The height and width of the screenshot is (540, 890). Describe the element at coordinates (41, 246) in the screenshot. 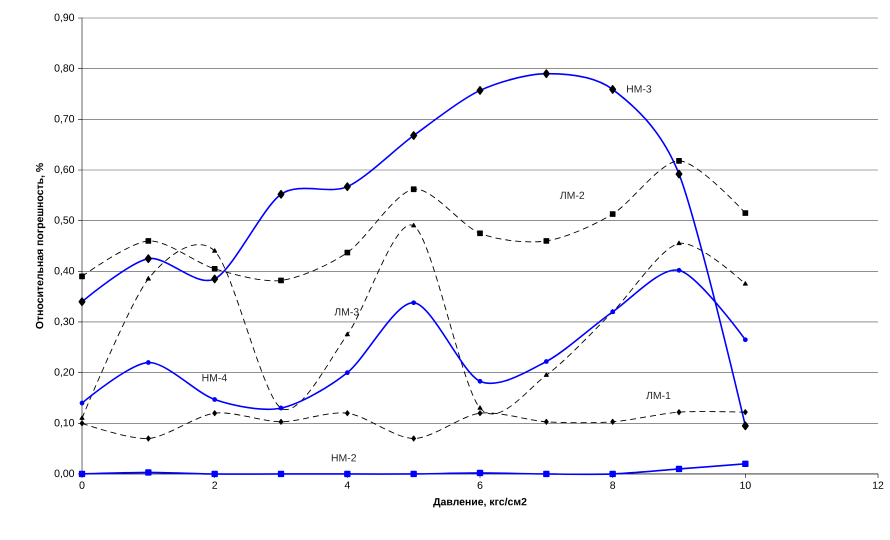

I see `y-axis-title: Относительная погрешность, %` at that location.